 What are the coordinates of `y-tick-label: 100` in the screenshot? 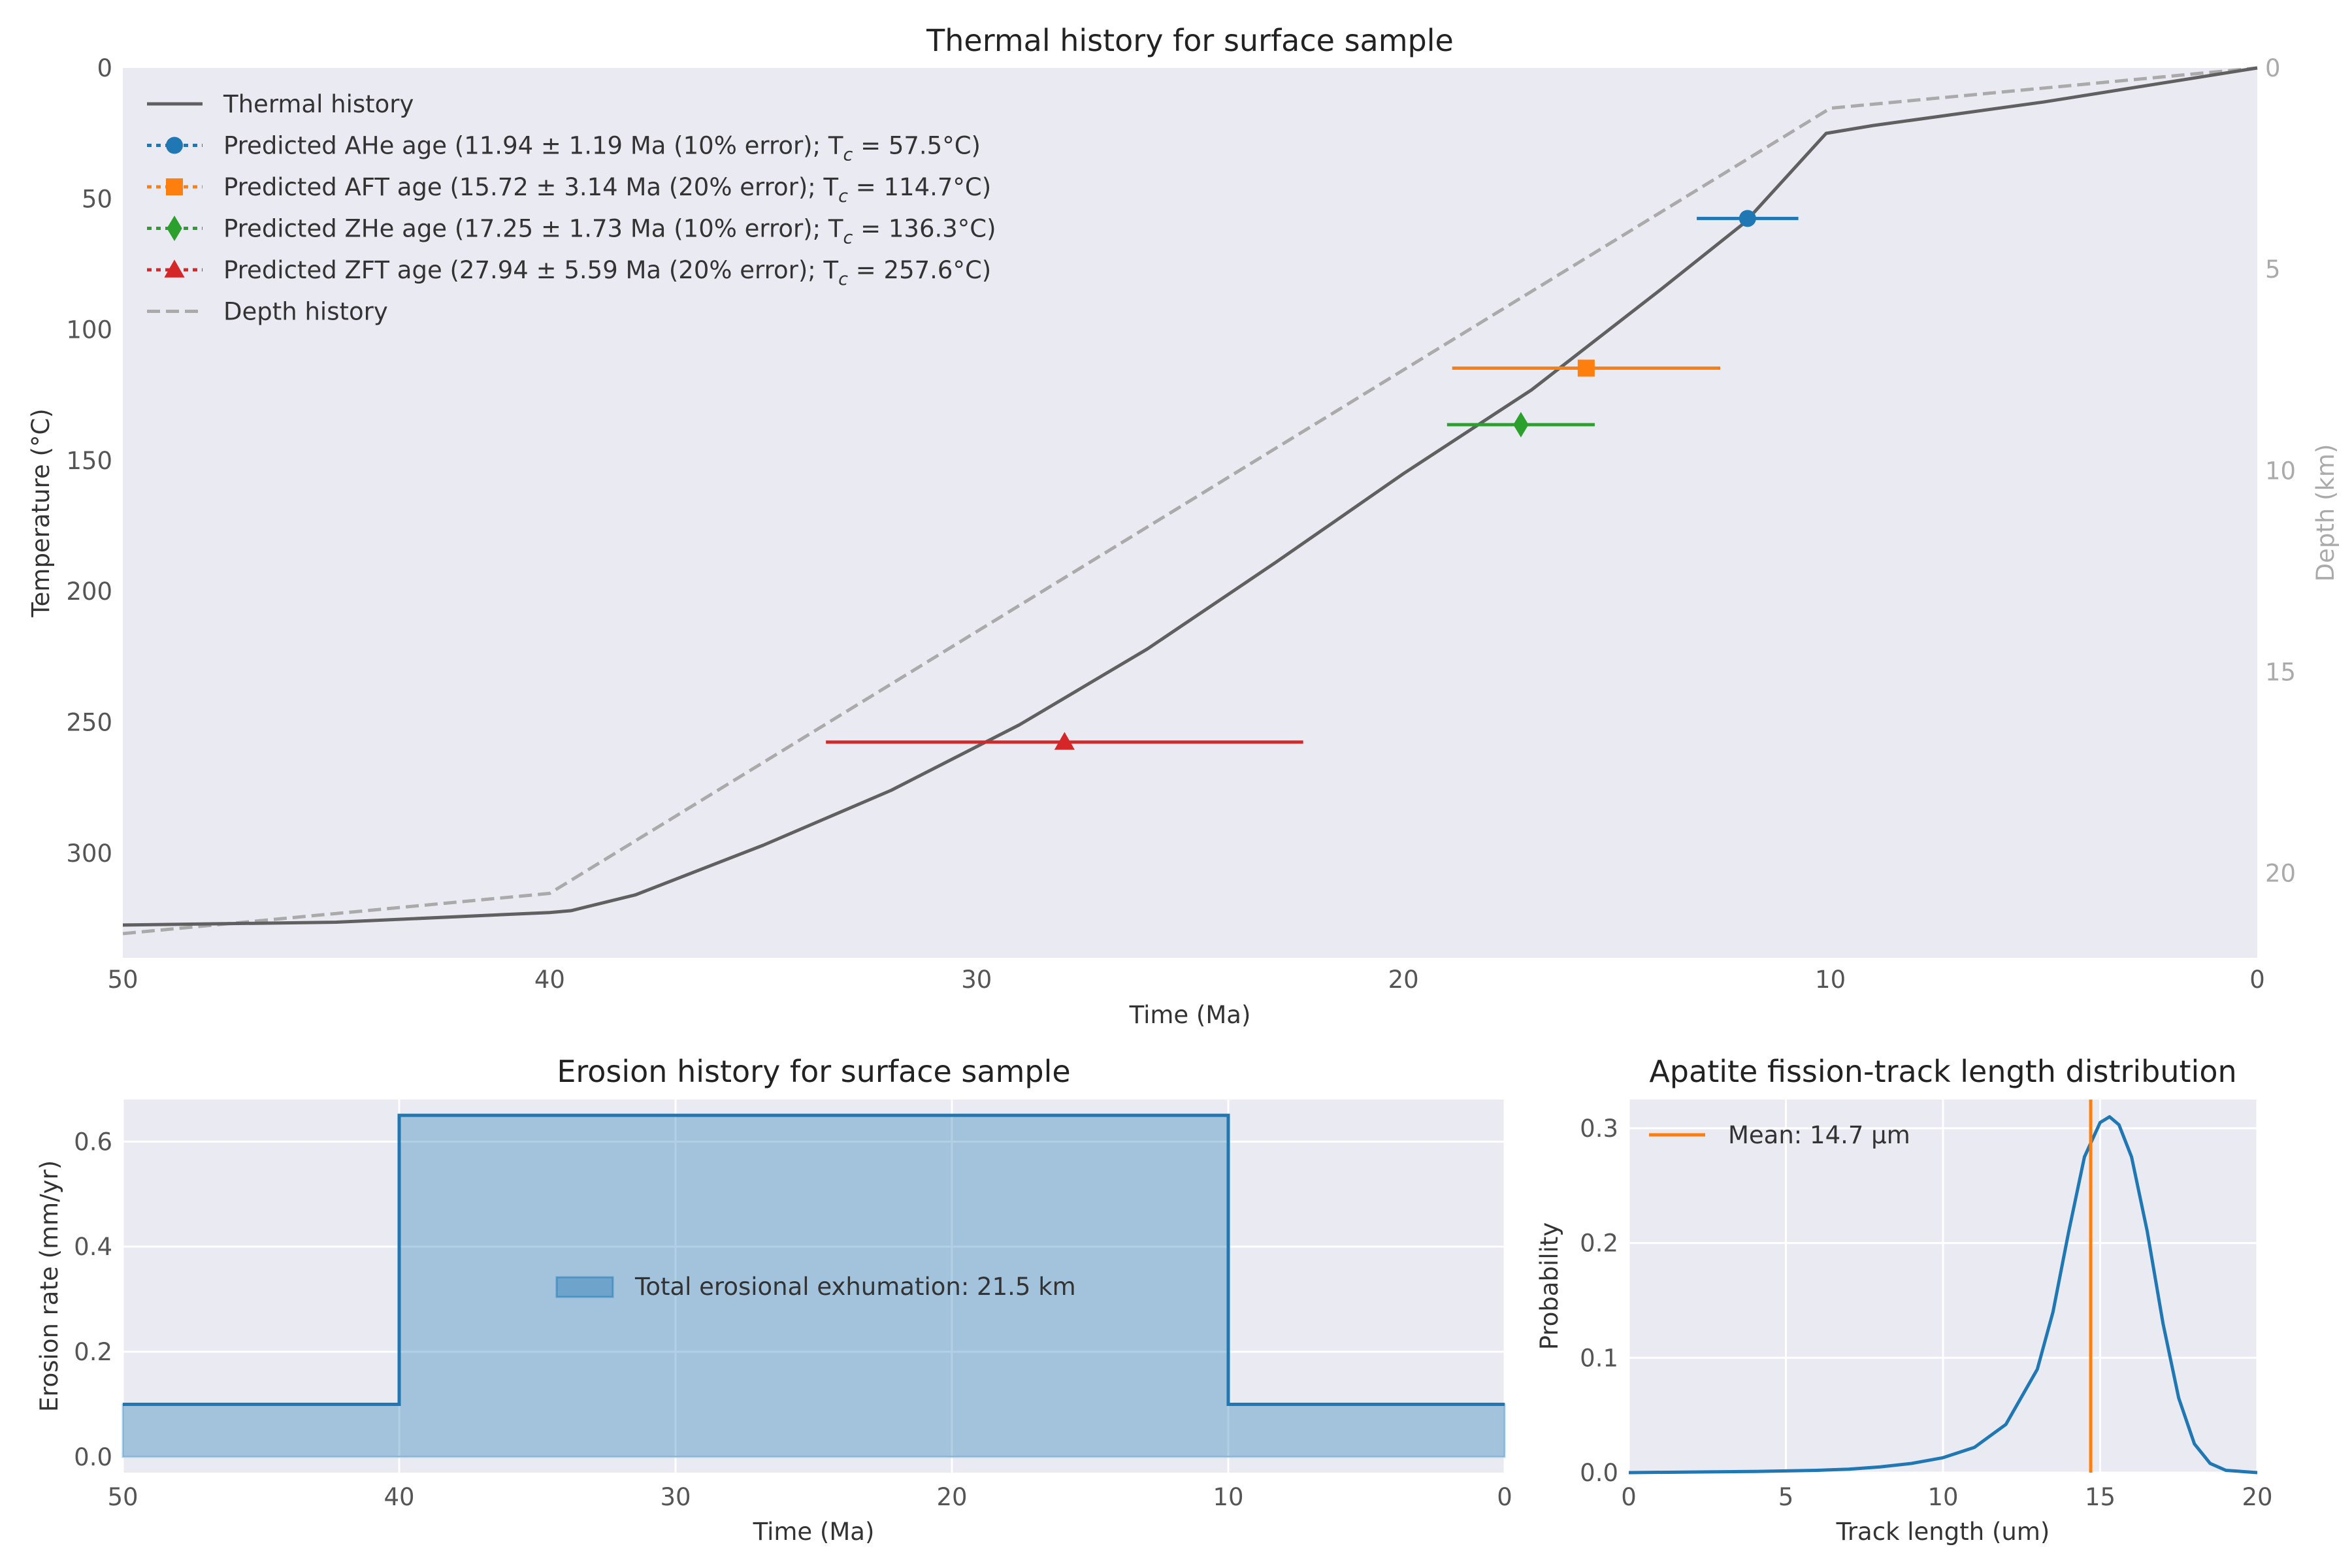 It's located at (89, 330).